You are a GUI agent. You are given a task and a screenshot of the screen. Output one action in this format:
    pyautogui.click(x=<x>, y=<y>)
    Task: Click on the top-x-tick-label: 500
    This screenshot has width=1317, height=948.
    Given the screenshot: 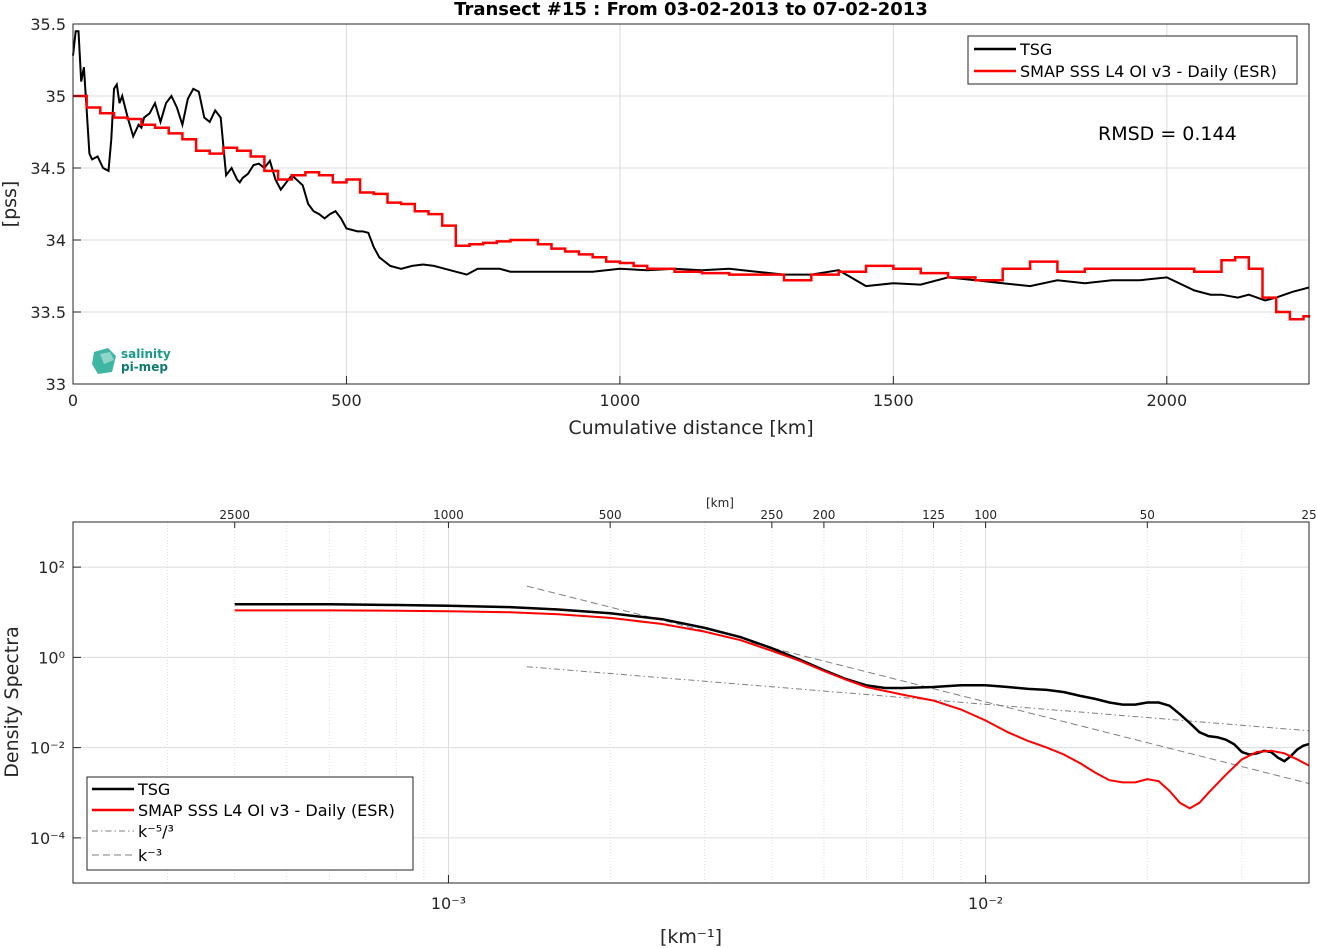 What is the action you would take?
    pyautogui.click(x=346, y=400)
    